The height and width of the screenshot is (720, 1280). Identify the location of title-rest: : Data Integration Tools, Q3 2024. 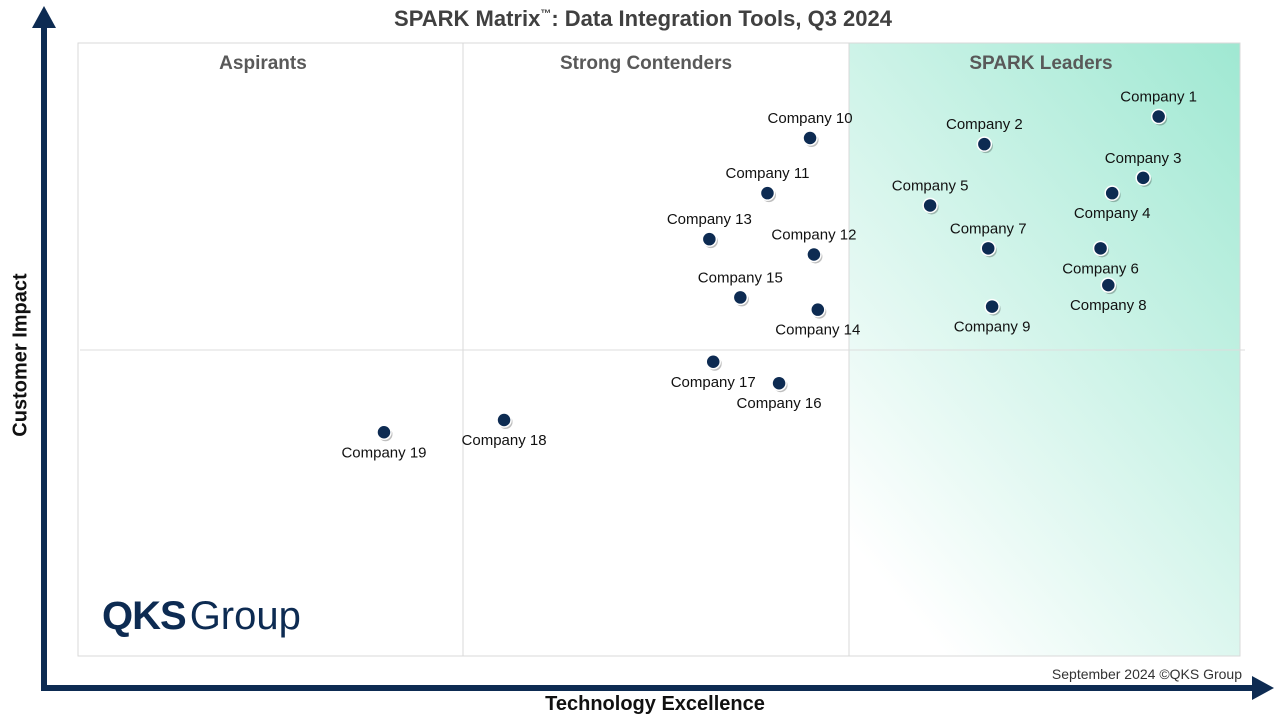
(721, 18).